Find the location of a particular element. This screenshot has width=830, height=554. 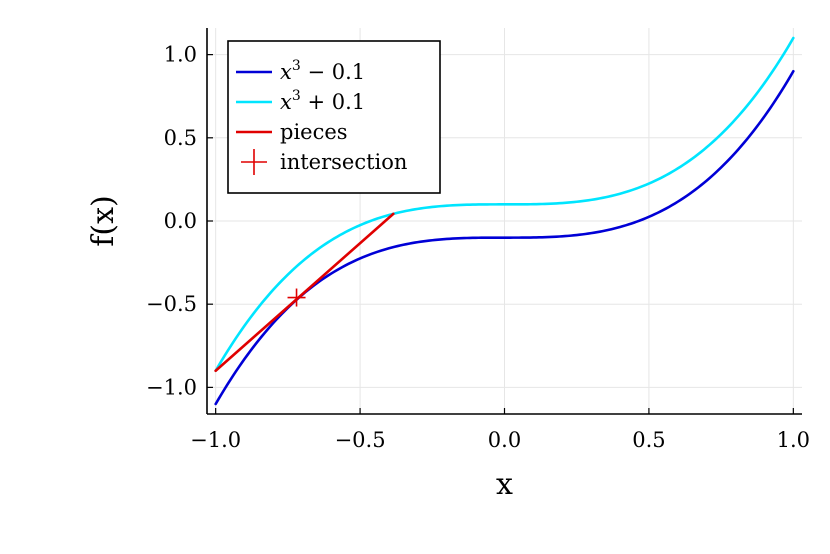

y-tick-label: 1.0 is located at coordinates (180, 55).